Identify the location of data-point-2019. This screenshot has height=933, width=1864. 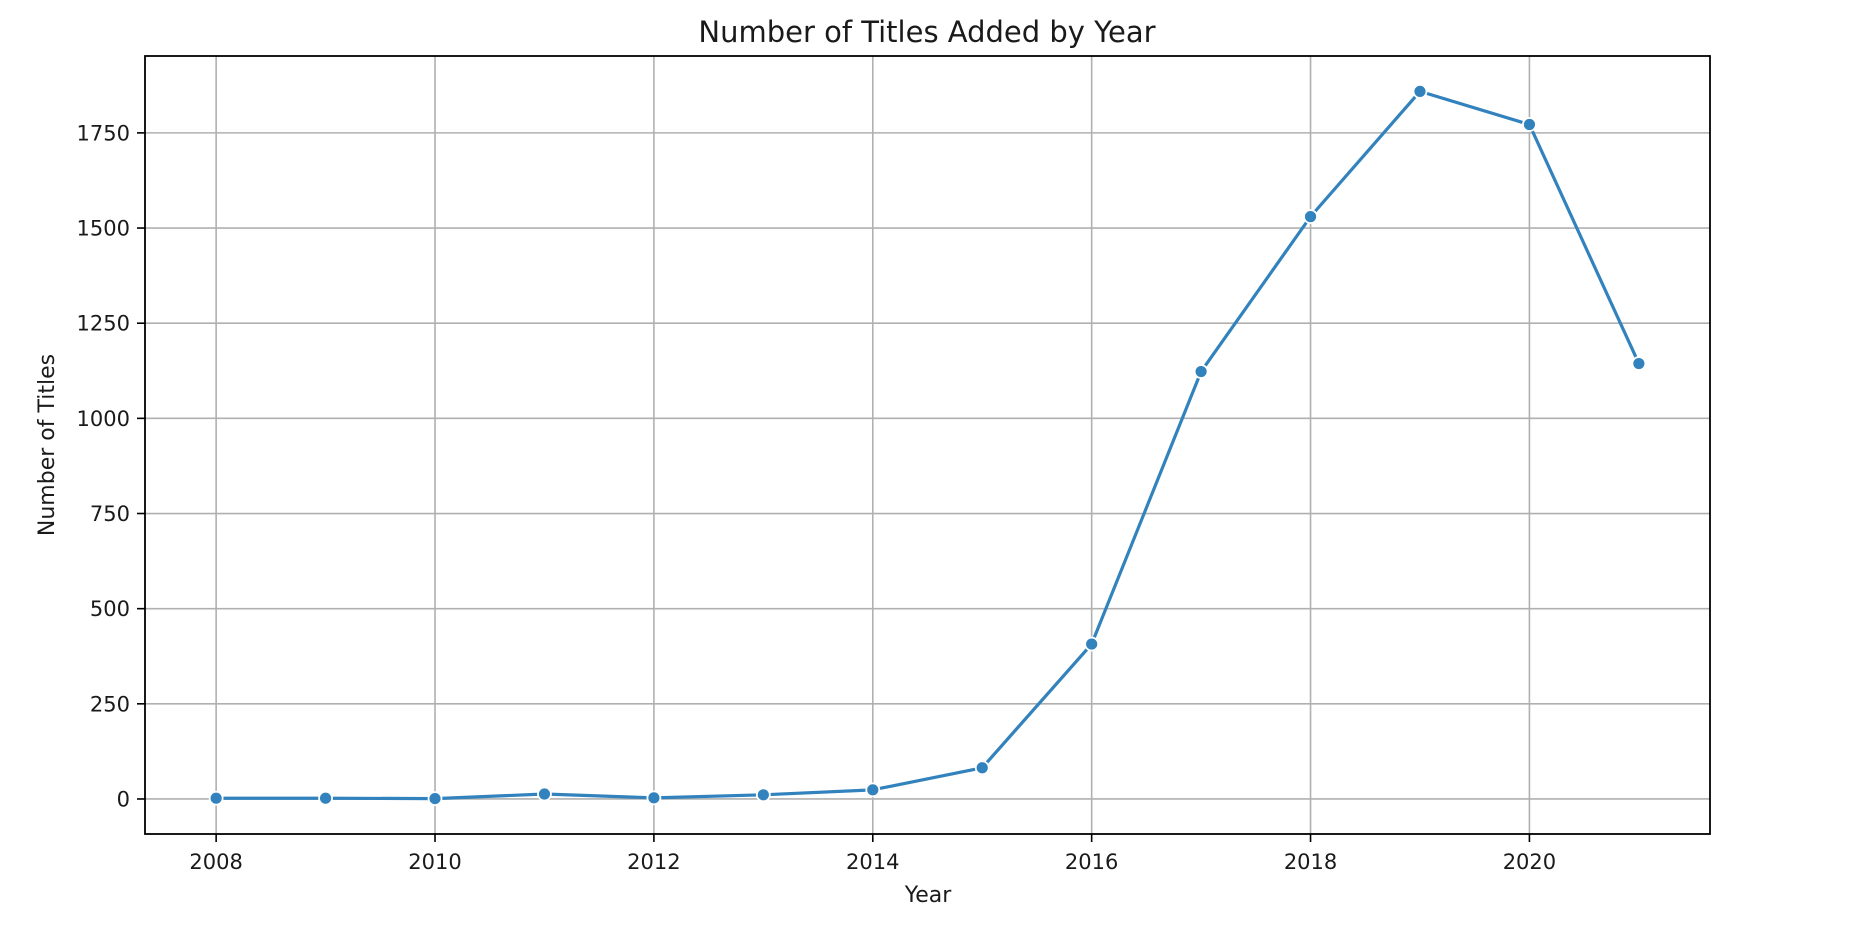
(1420, 91).